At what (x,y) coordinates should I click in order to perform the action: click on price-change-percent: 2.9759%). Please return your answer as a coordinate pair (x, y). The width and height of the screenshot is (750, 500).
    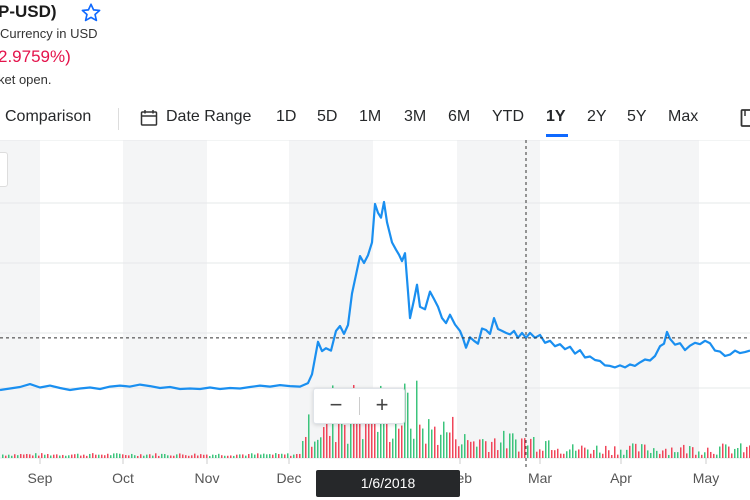
    Looking at the image, I should click on (35, 56).